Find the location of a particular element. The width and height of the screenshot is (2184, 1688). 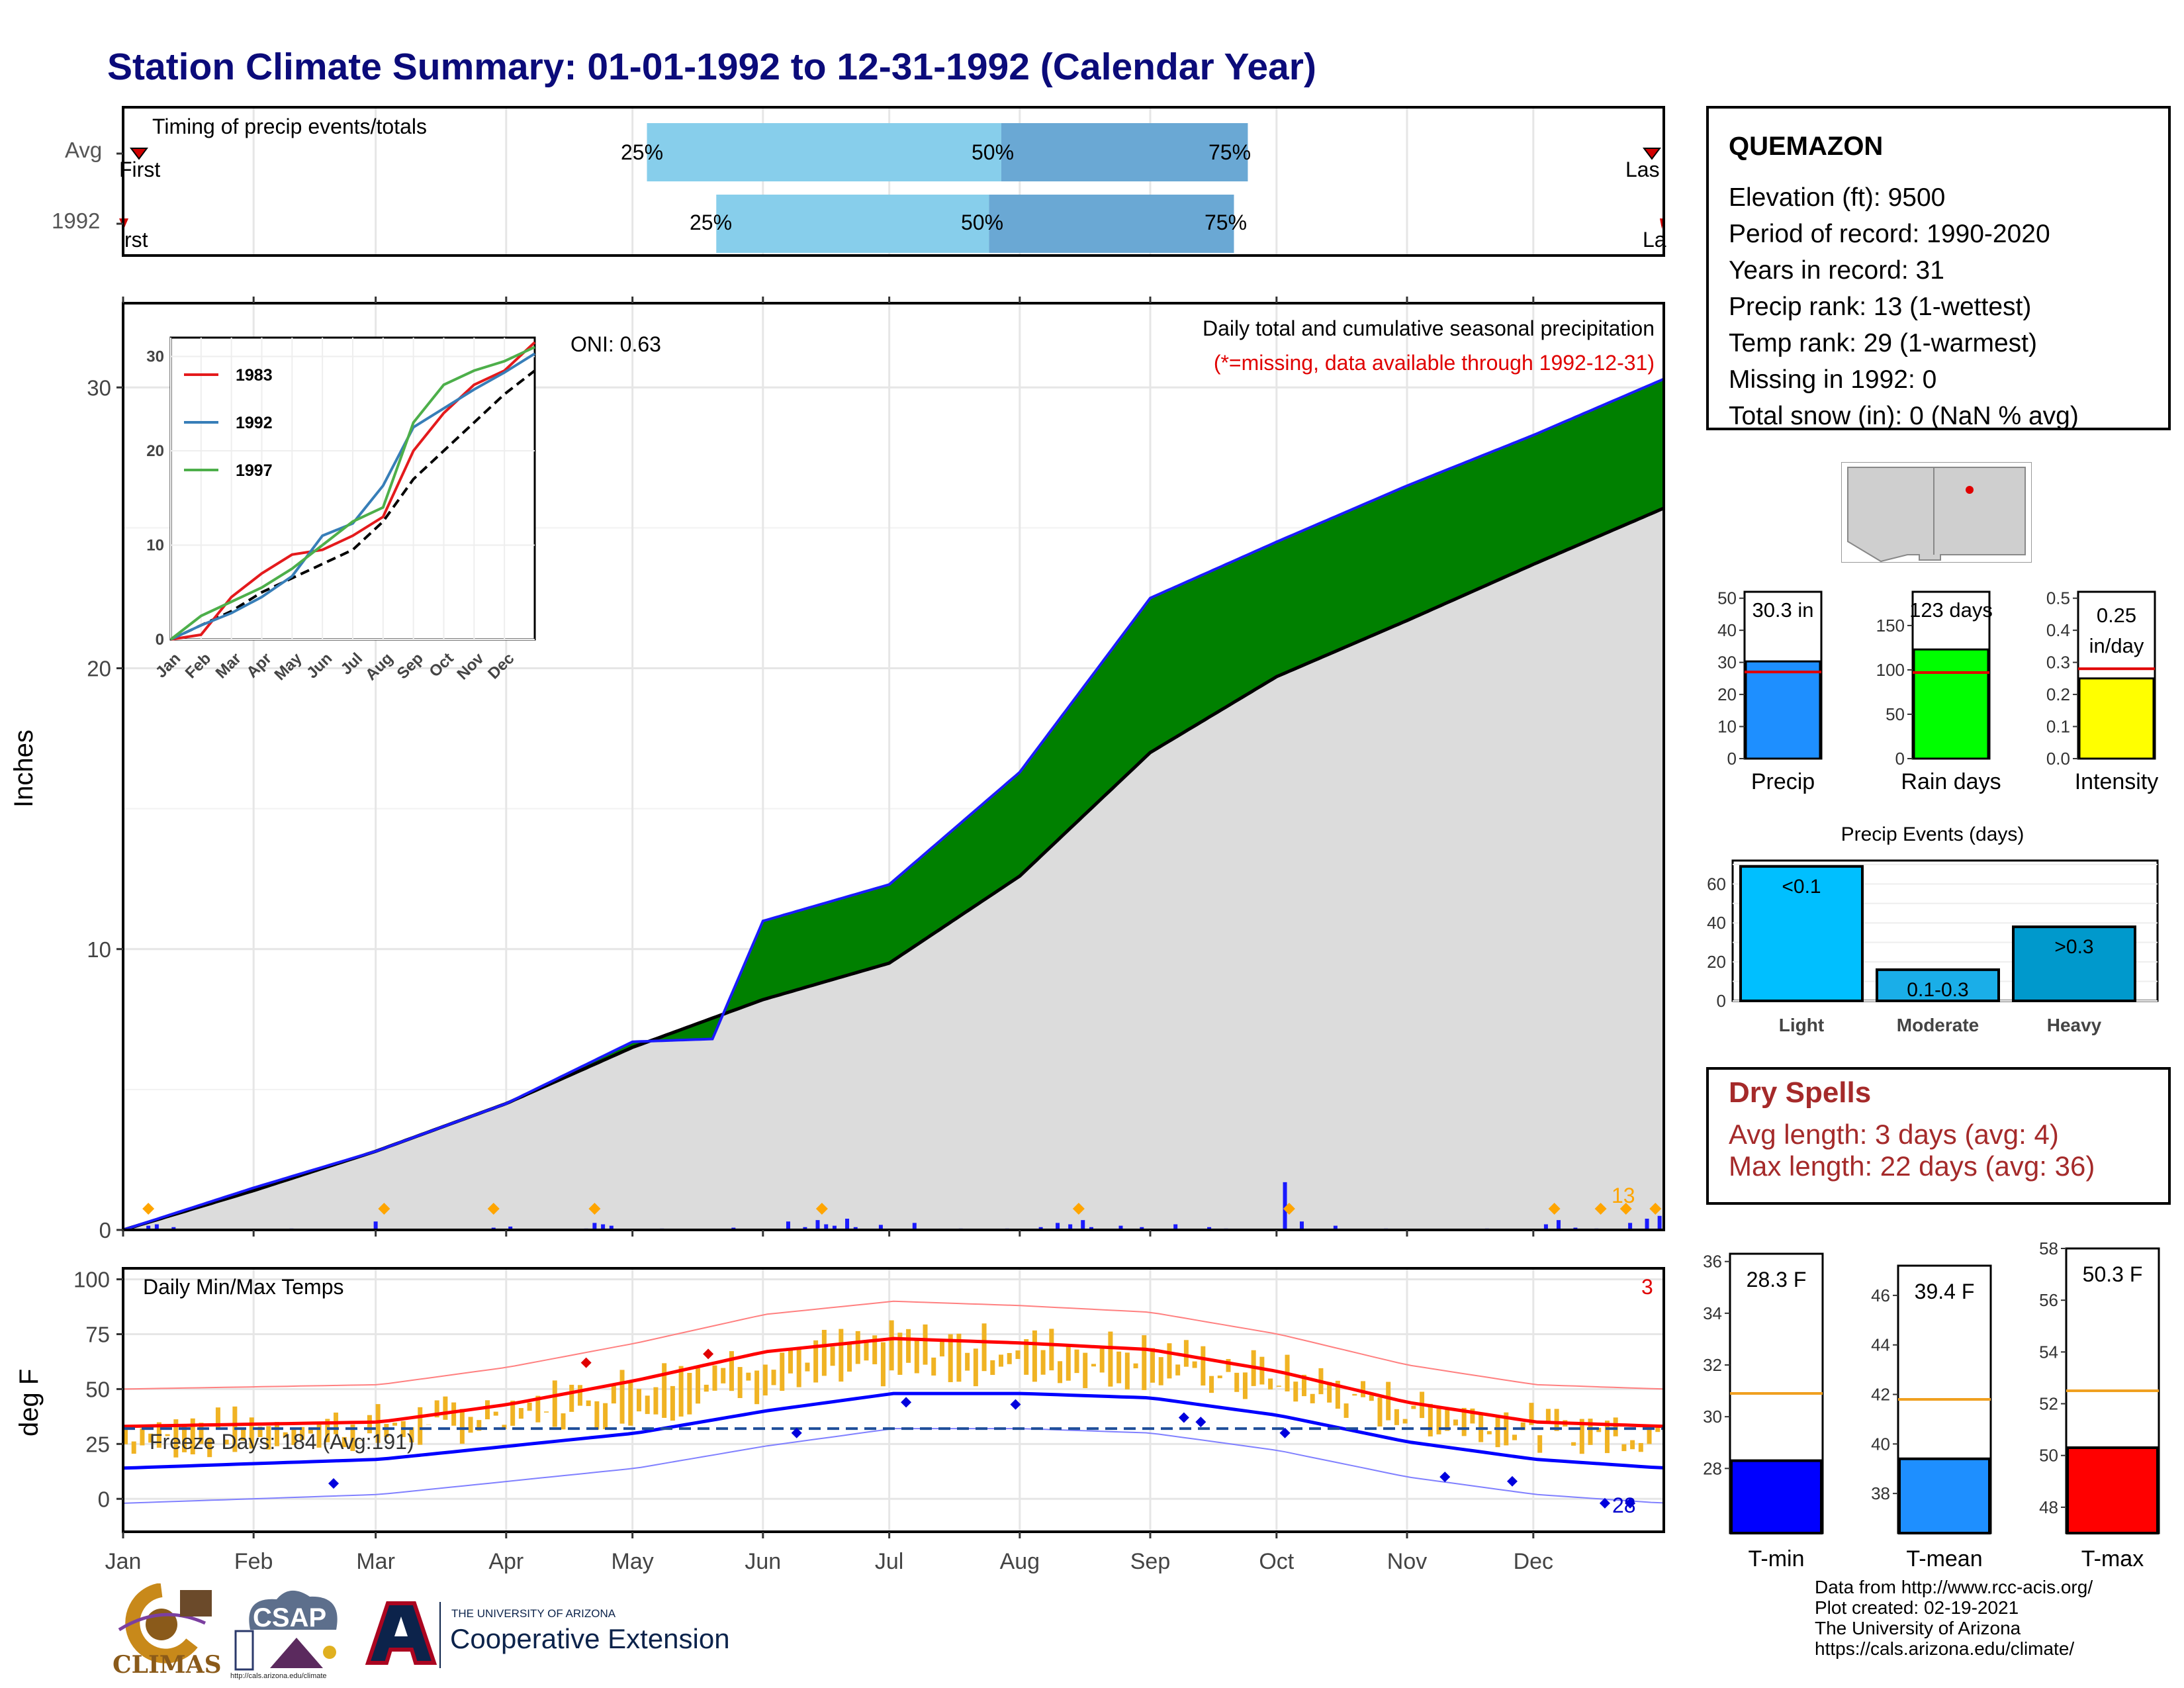

station-location-marker is located at coordinates (1970, 490).